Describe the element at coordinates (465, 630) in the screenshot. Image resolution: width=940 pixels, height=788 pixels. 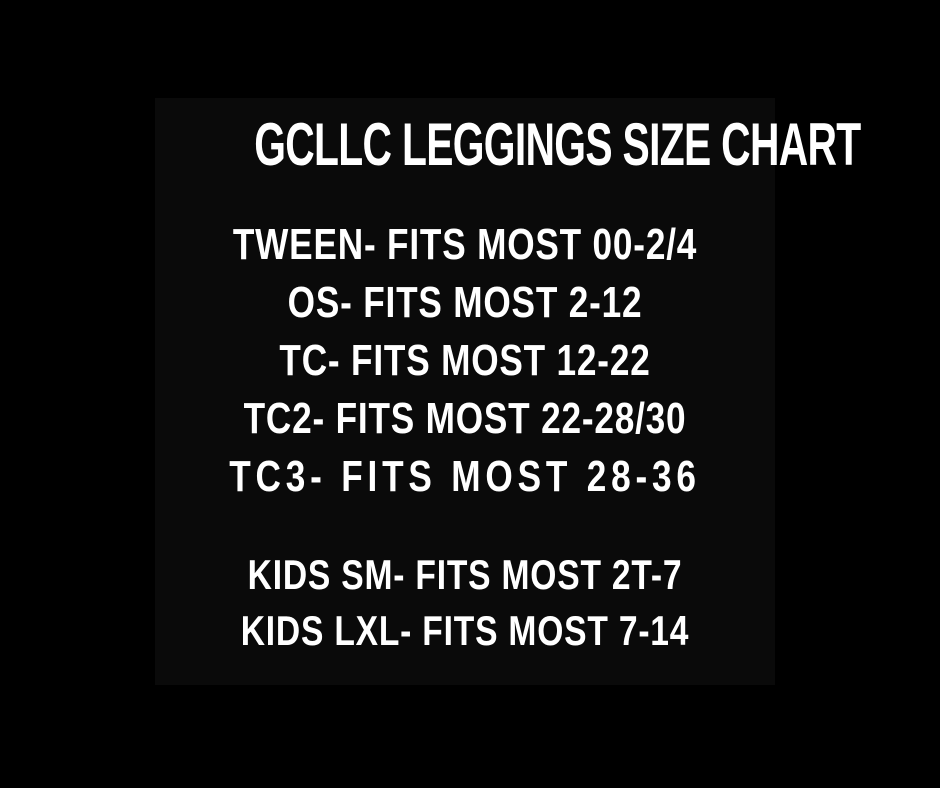
I see `size-line-kids-lxl: KIDS LXL- FITS MOST 7-14` at that location.